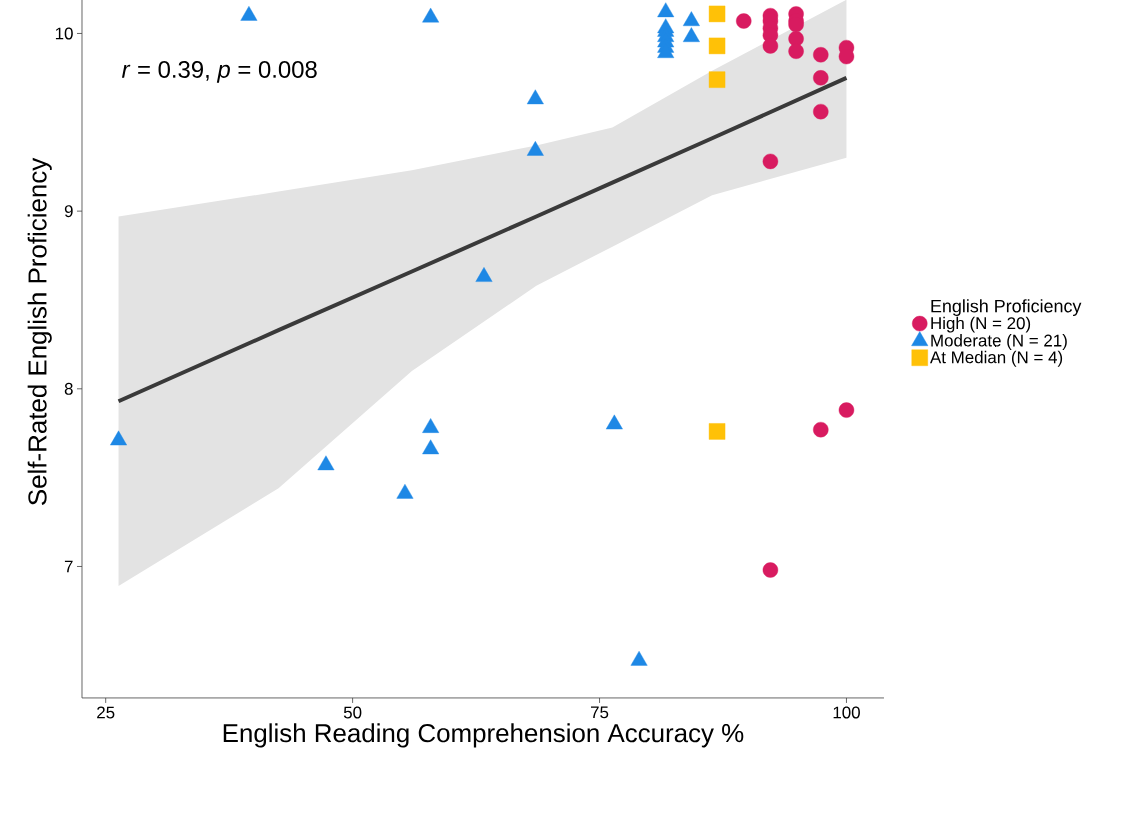  What do you see at coordinates (483, 735) in the screenshot?
I see `x-axis-title: English Reading Comprehension Accuracy %` at bounding box center [483, 735].